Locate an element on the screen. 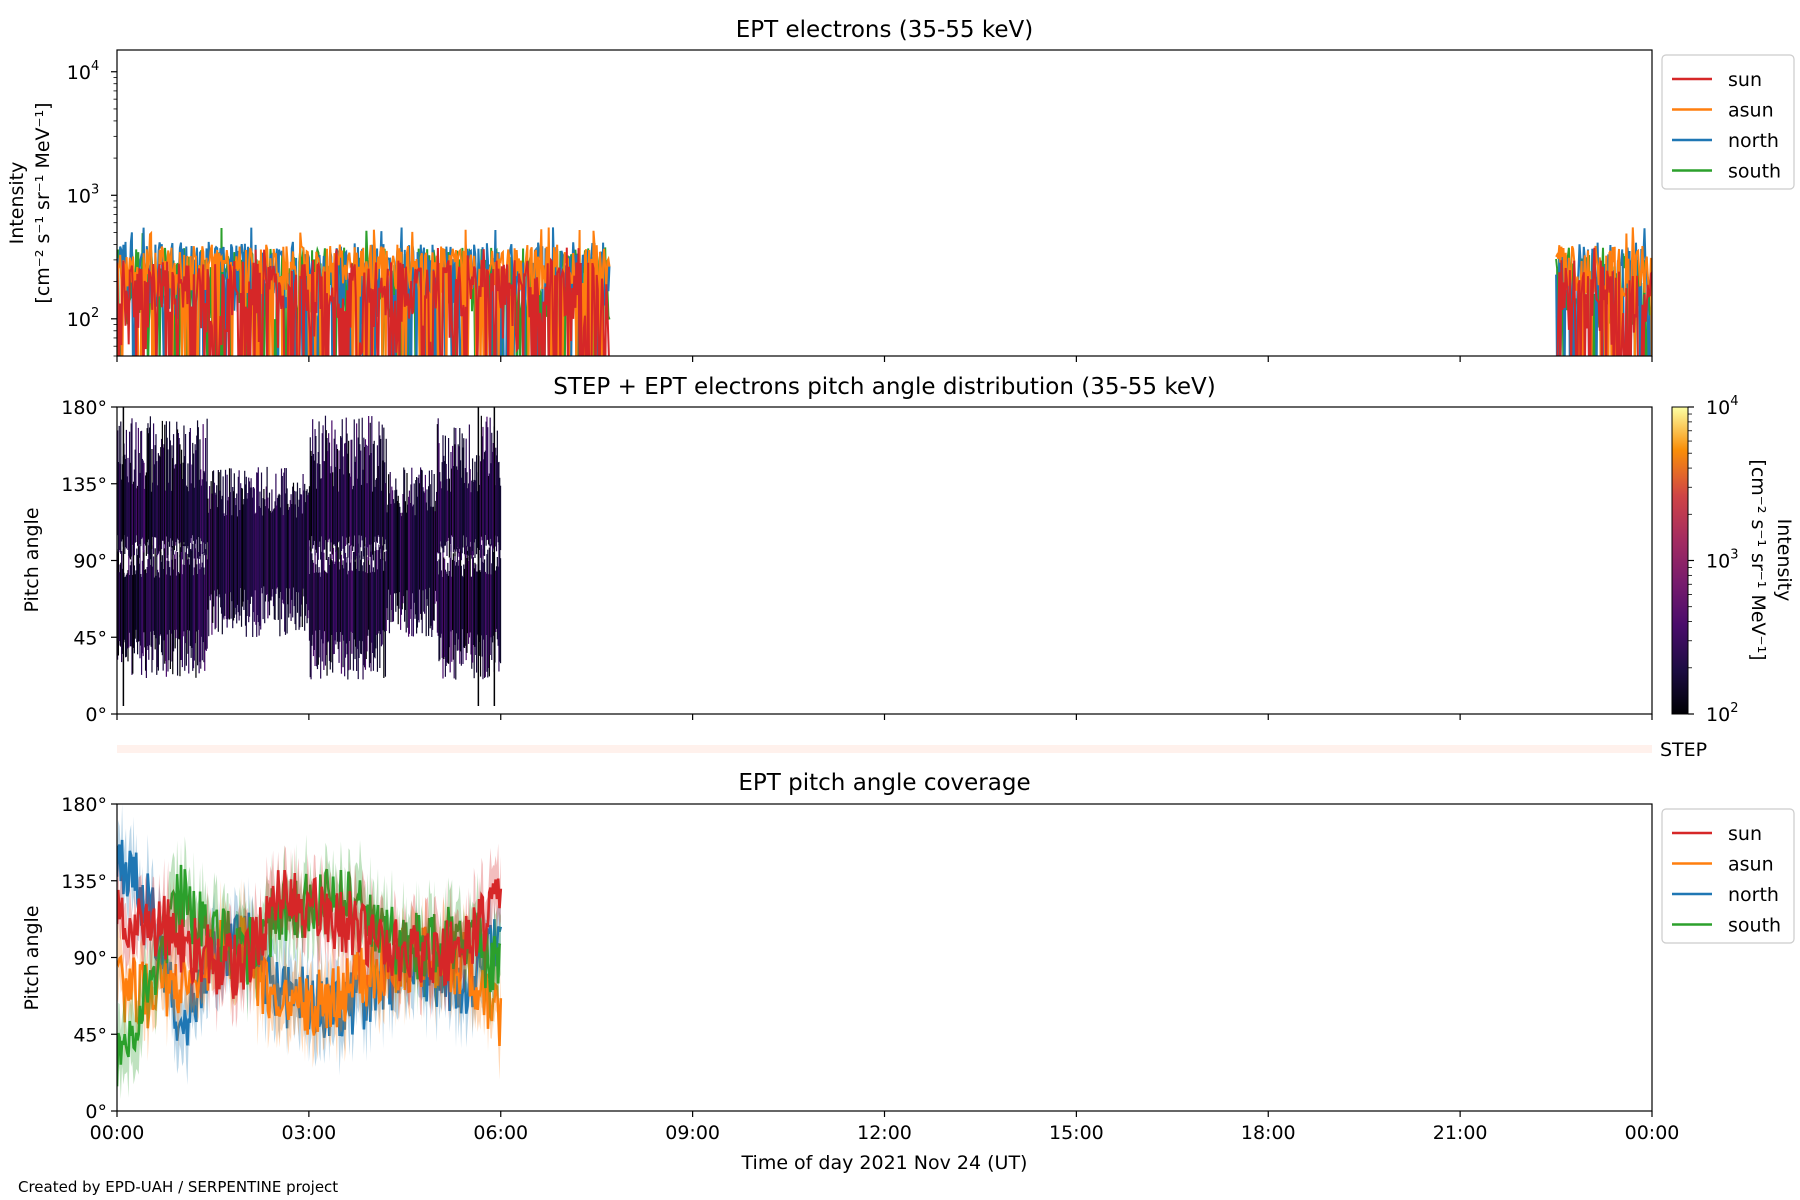 This screenshot has height=1200, width=1800. y-tick-label: 180° is located at coordinates (84, 805).